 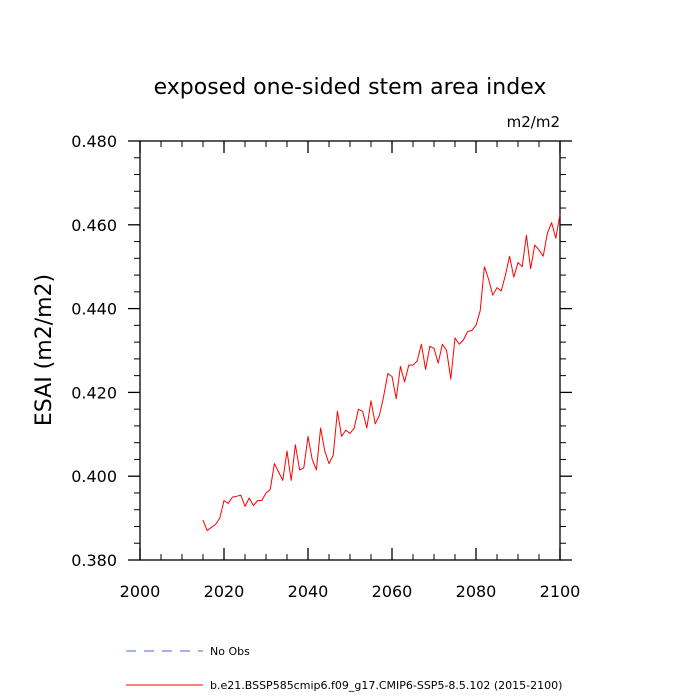 I want to click on y-tick-label: 0.440, so click(x=94, y=309).